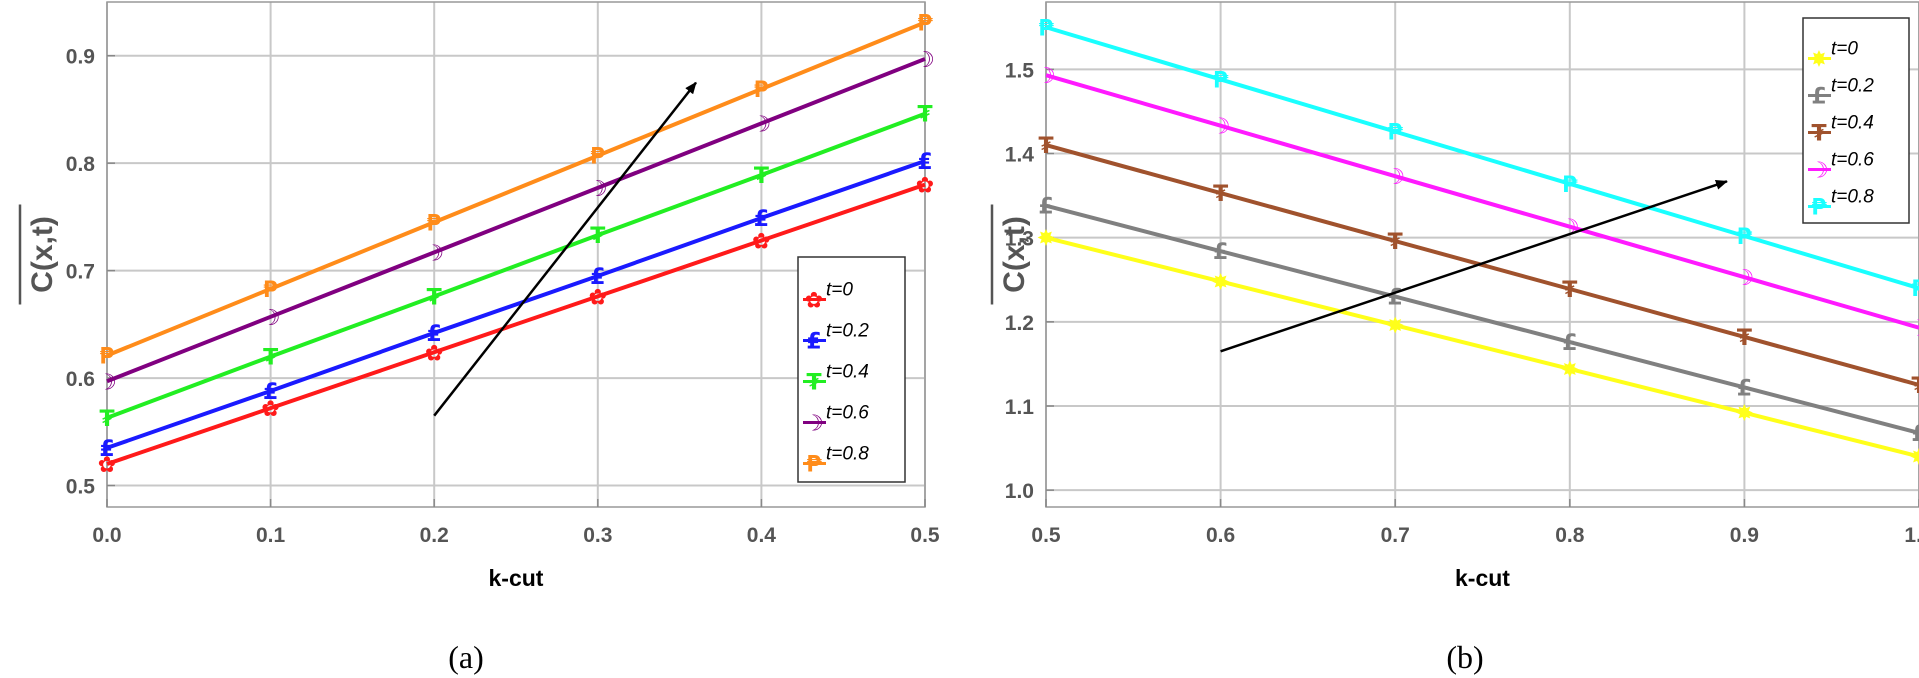 Image resolution: width=1919 pixels, height=678 pixels. Describe the element at coordinates (1911, 535) in the screenshot. I see `x-tick-label: 1.0` at that location.